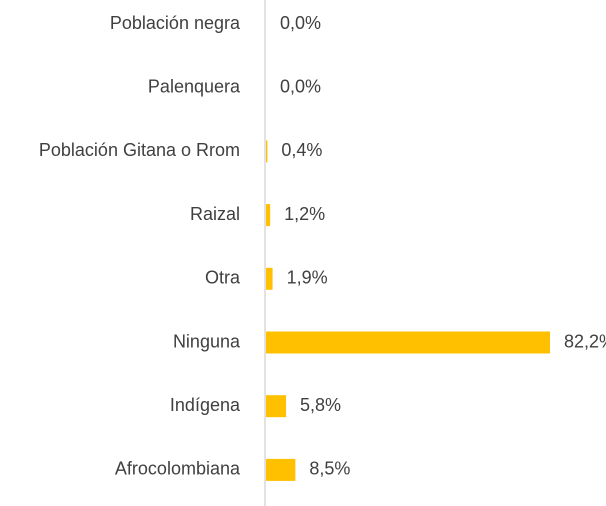 The image size is (606, 506). I want to click on category-label: Raizal, so click(215, 214).